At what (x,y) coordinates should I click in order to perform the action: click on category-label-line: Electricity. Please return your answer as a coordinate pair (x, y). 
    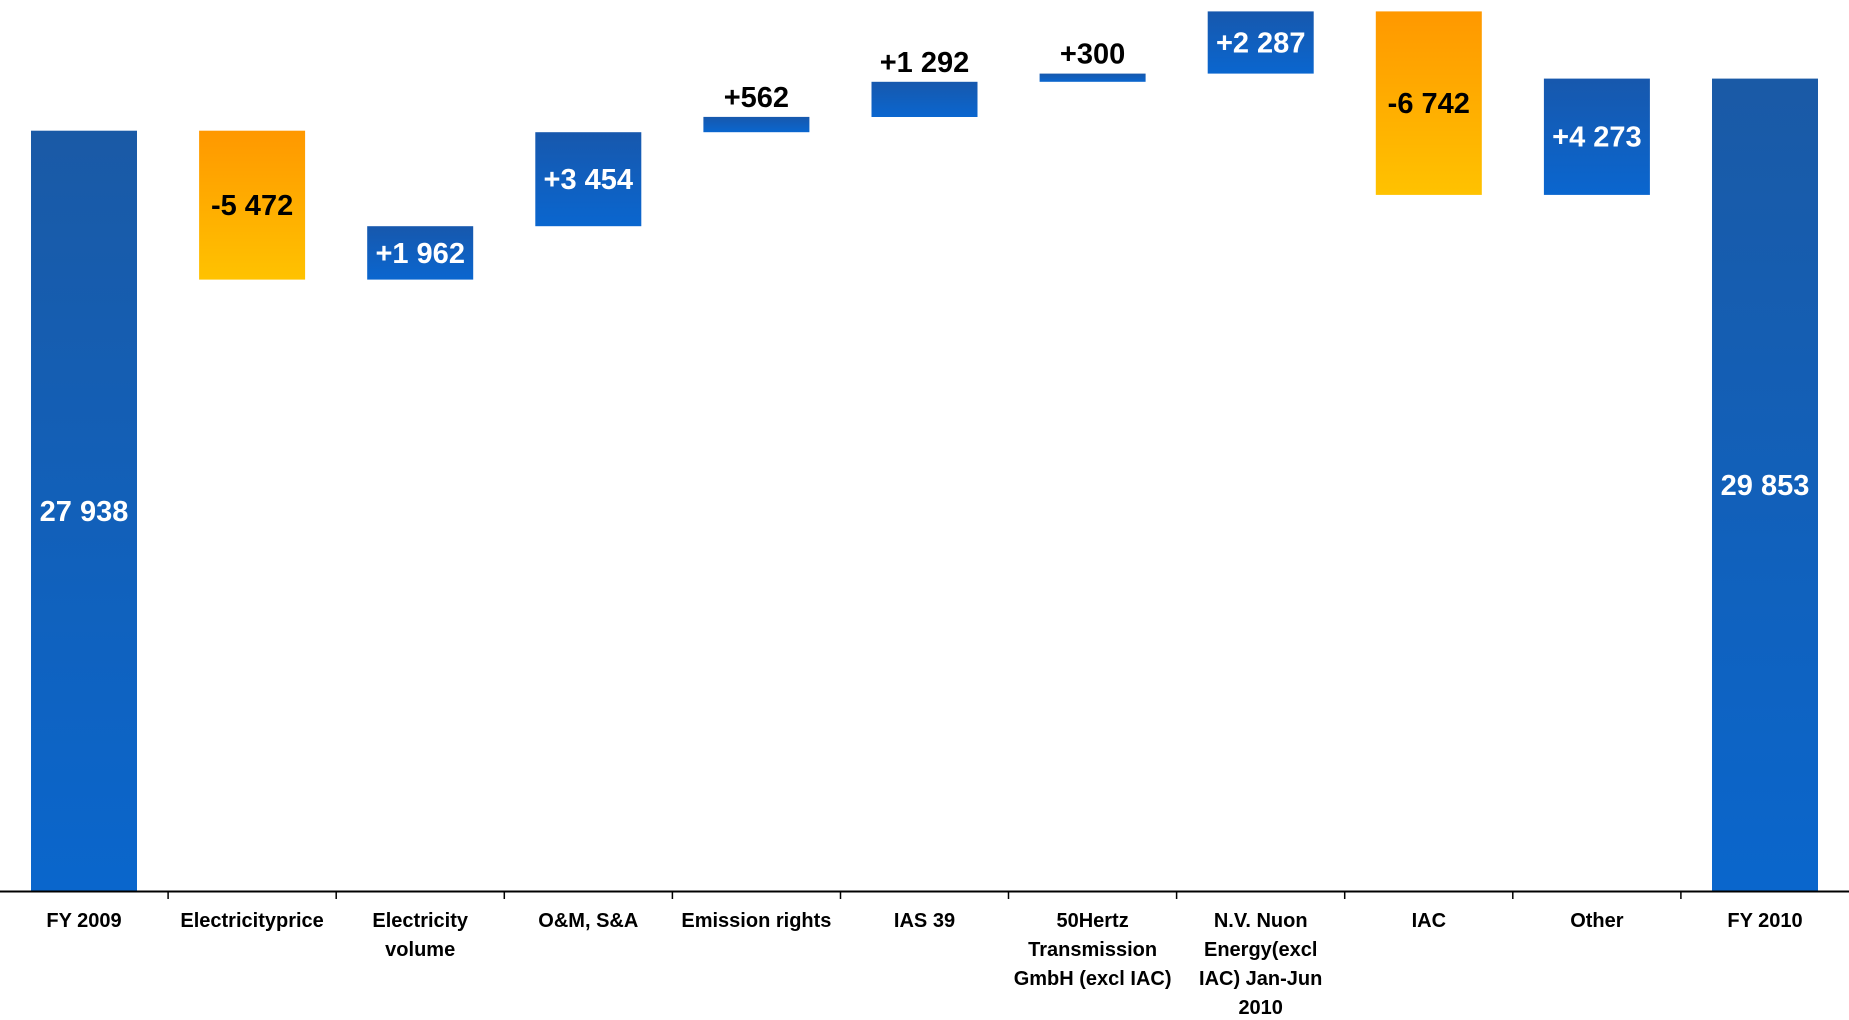
    Looking at the image, I should click on (420, 921).